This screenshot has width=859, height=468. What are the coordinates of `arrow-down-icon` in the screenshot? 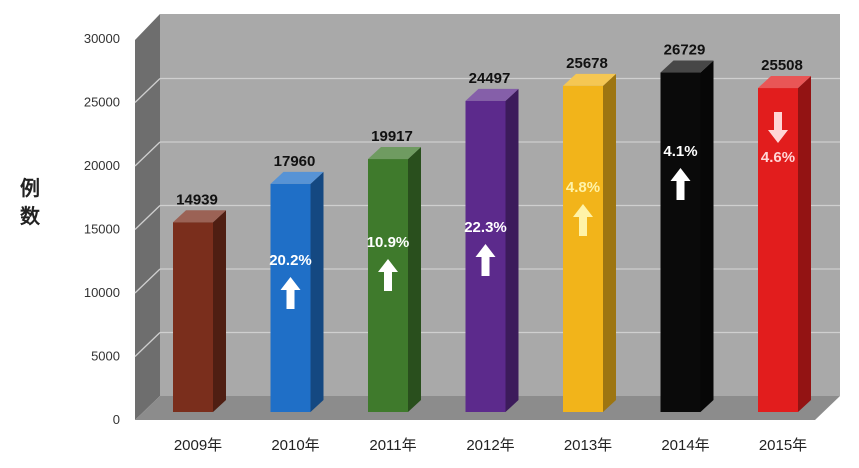 It's located at (778, 127).